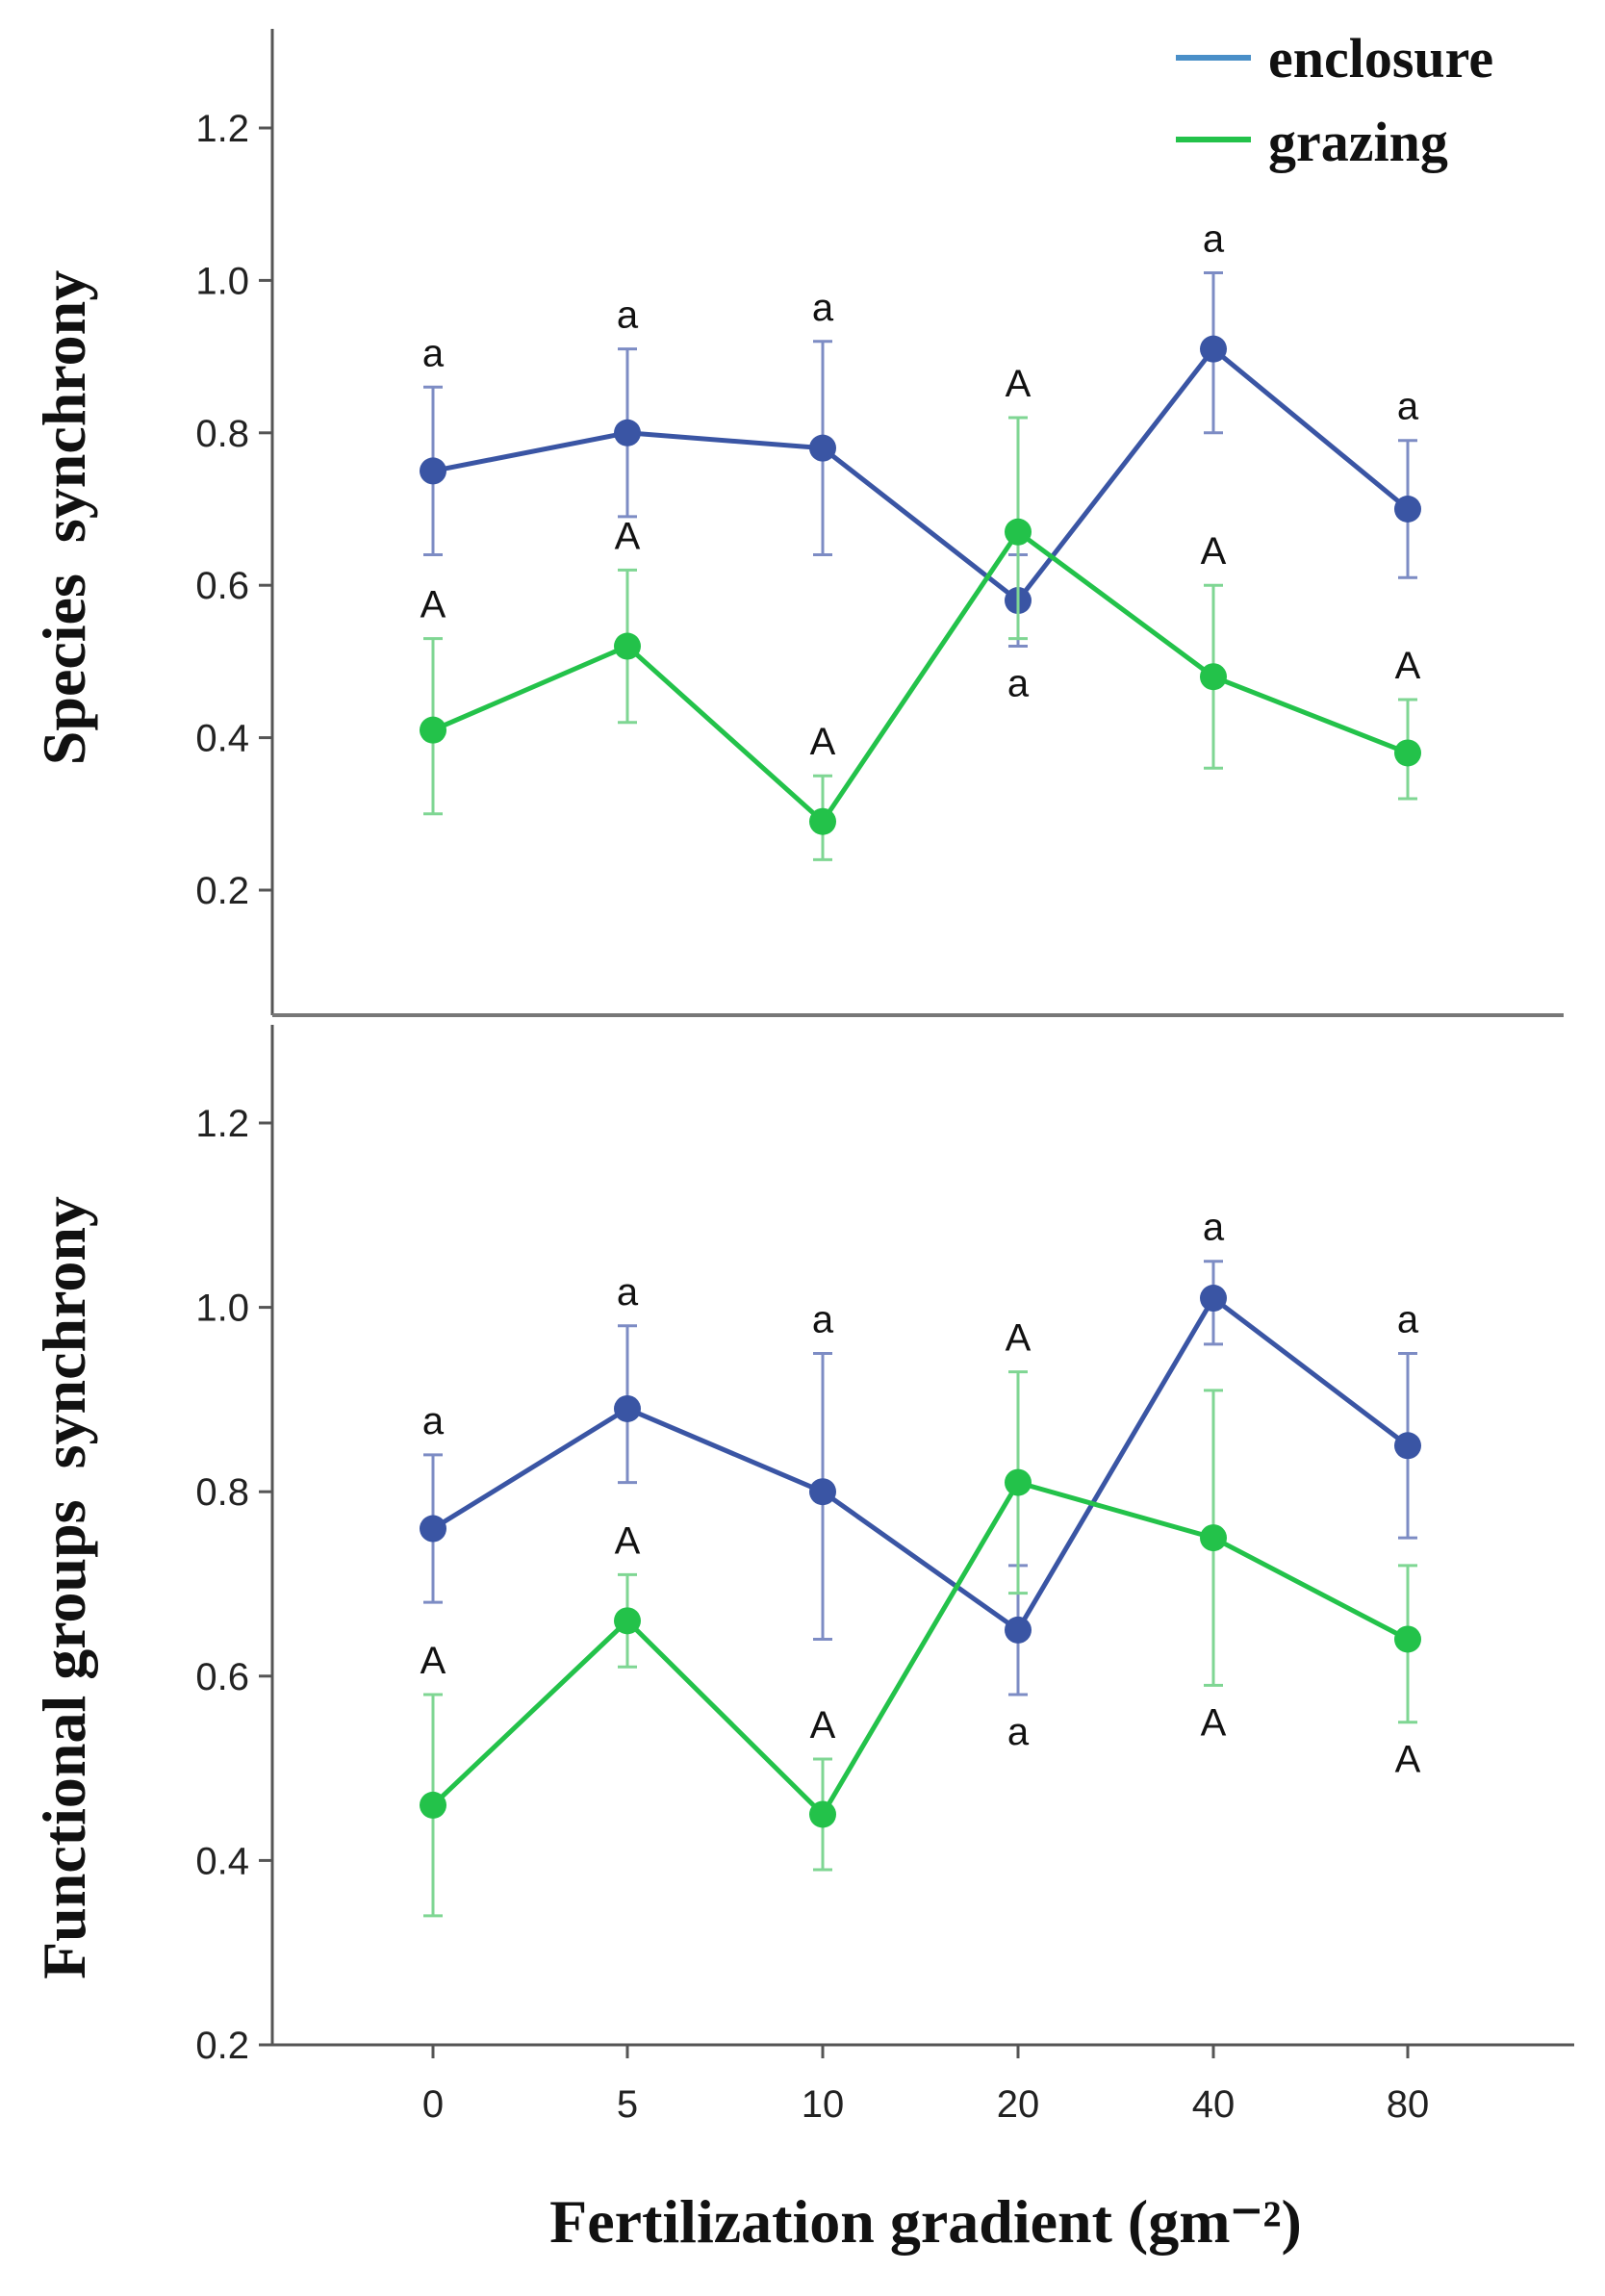 The image size is (1605, 2296). I want to click on x-tick-label: 5, so click(627, 2104).